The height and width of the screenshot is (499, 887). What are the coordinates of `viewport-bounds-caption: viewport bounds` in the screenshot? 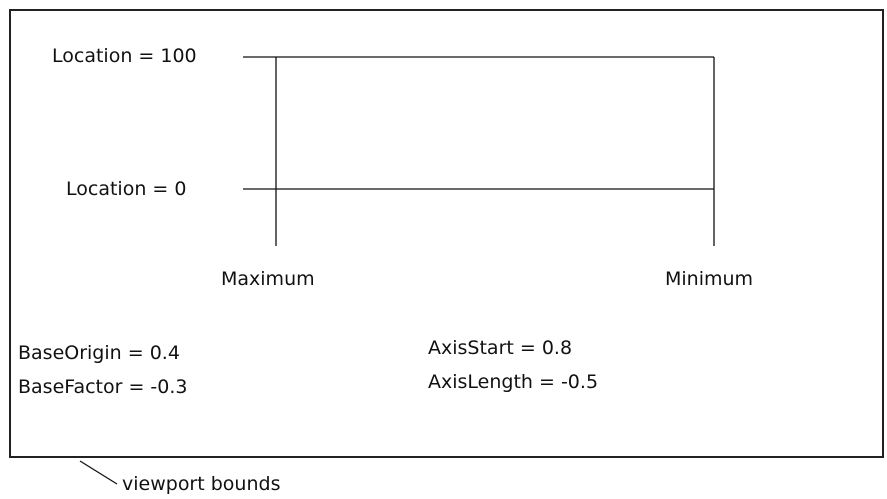 It's located at (201, 484).